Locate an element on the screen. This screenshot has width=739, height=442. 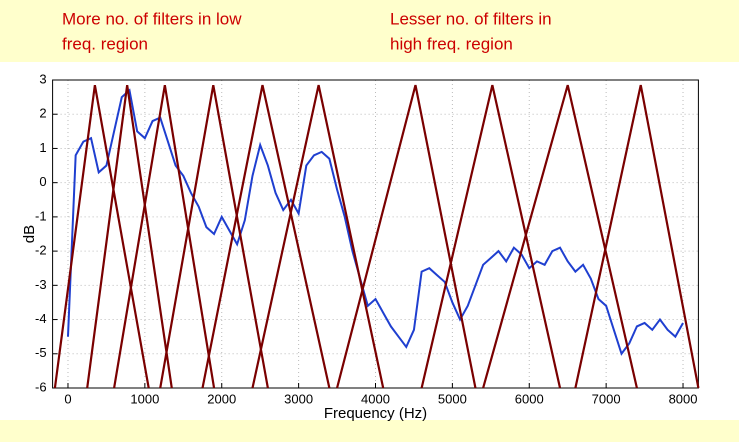
x-tick-label: 4000 is located at coordinates (375, 398).